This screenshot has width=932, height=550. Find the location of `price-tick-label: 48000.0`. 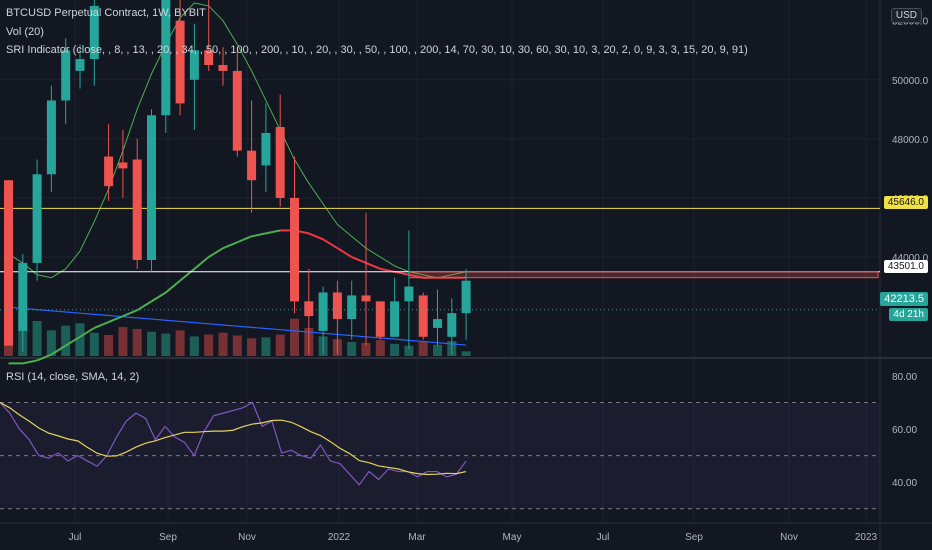

price-tick-label: 48000.0 is located at coordinates (910, 140).